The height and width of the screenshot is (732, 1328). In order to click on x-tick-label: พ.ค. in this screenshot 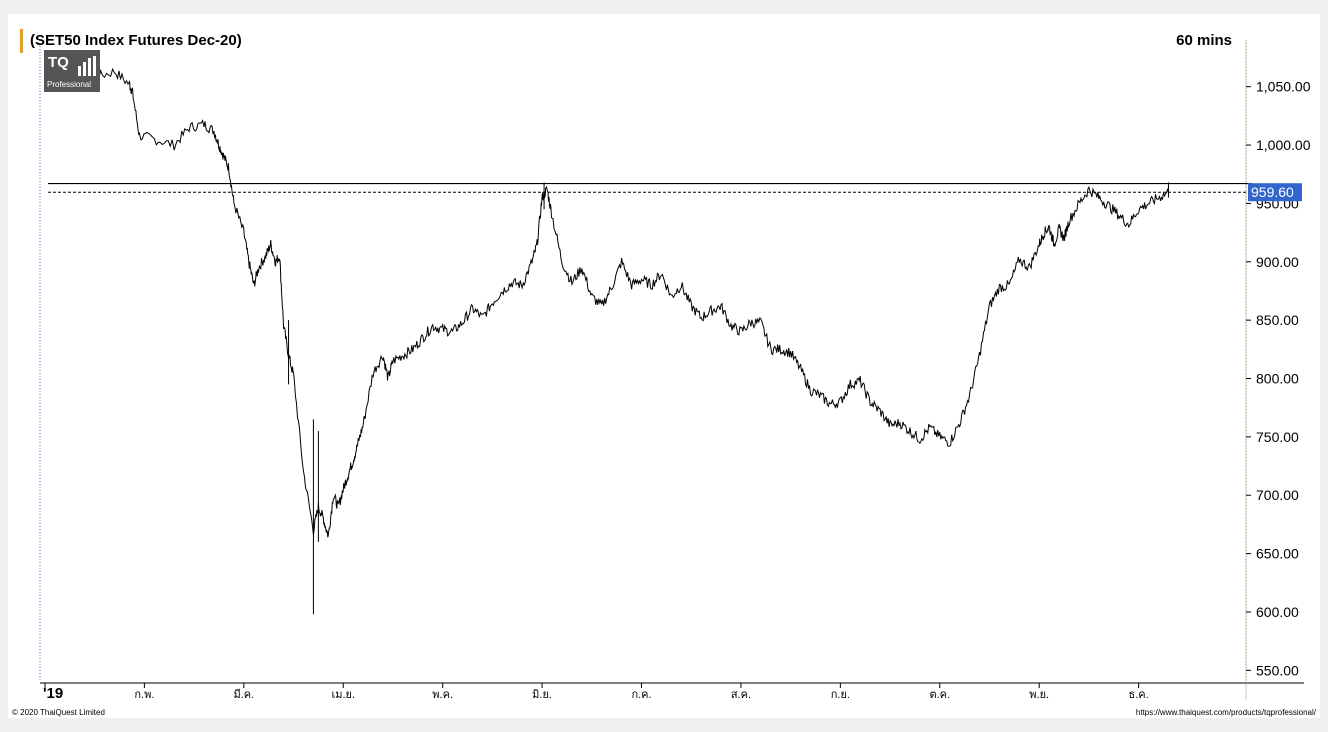, I will do `click(442, 695)`.